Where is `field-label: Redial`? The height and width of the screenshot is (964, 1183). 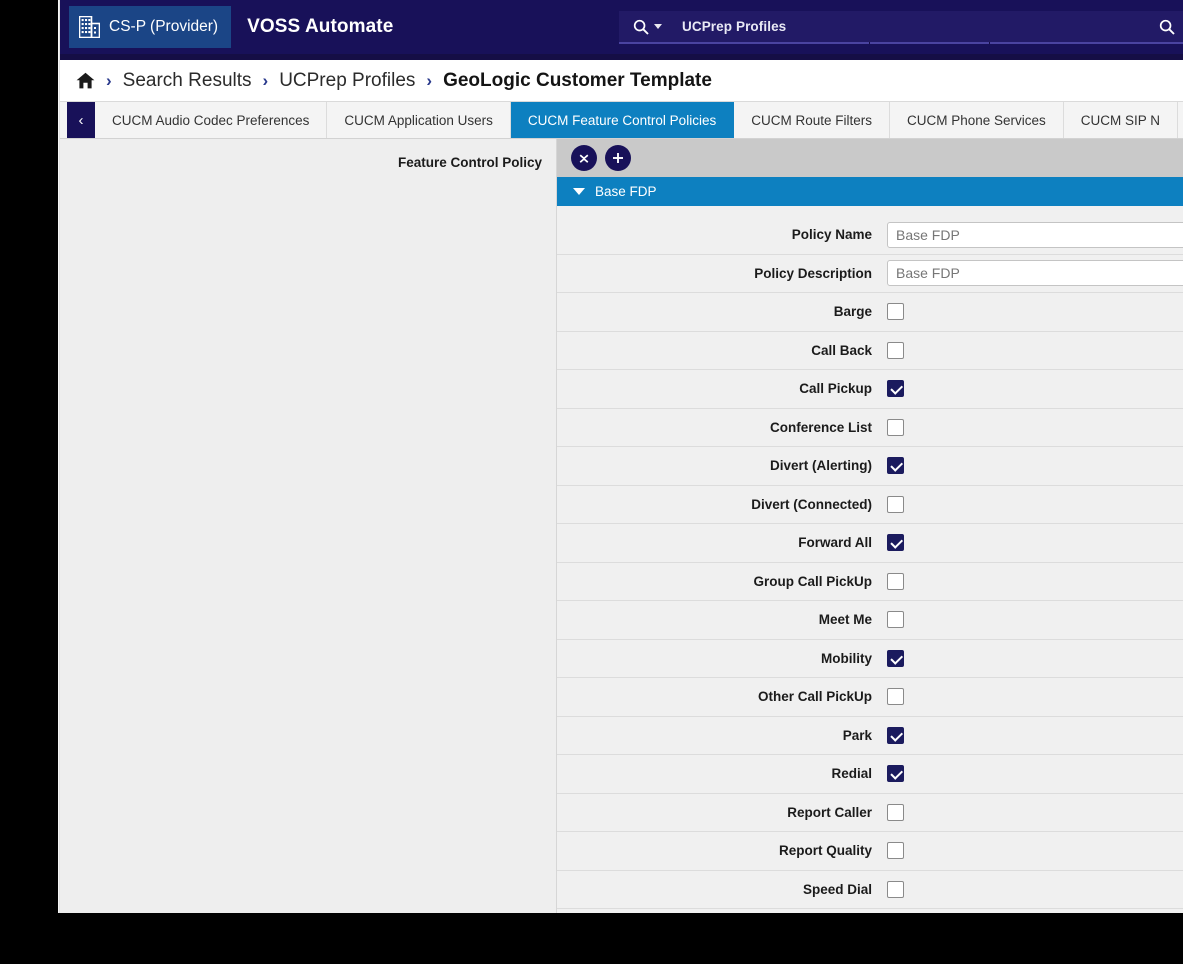
field-label: Redial is located at coordinates (851, 774).